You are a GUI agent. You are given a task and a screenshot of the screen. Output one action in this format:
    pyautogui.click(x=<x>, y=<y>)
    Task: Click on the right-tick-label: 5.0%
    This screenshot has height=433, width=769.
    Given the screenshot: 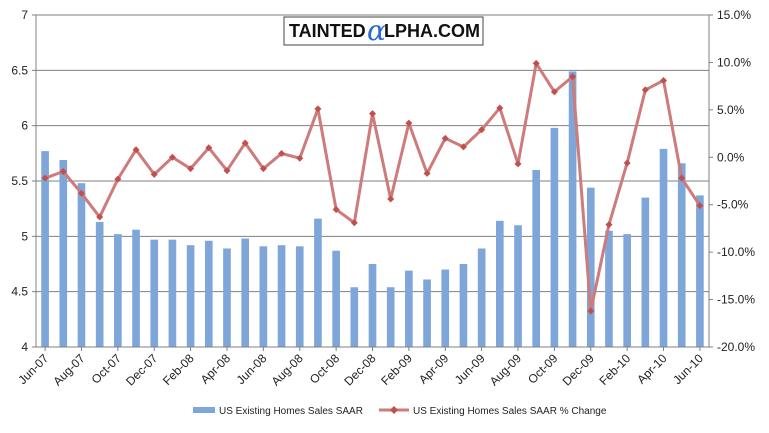 What is the action you would take?
    pyautogui.click(x=731, y=110)
    